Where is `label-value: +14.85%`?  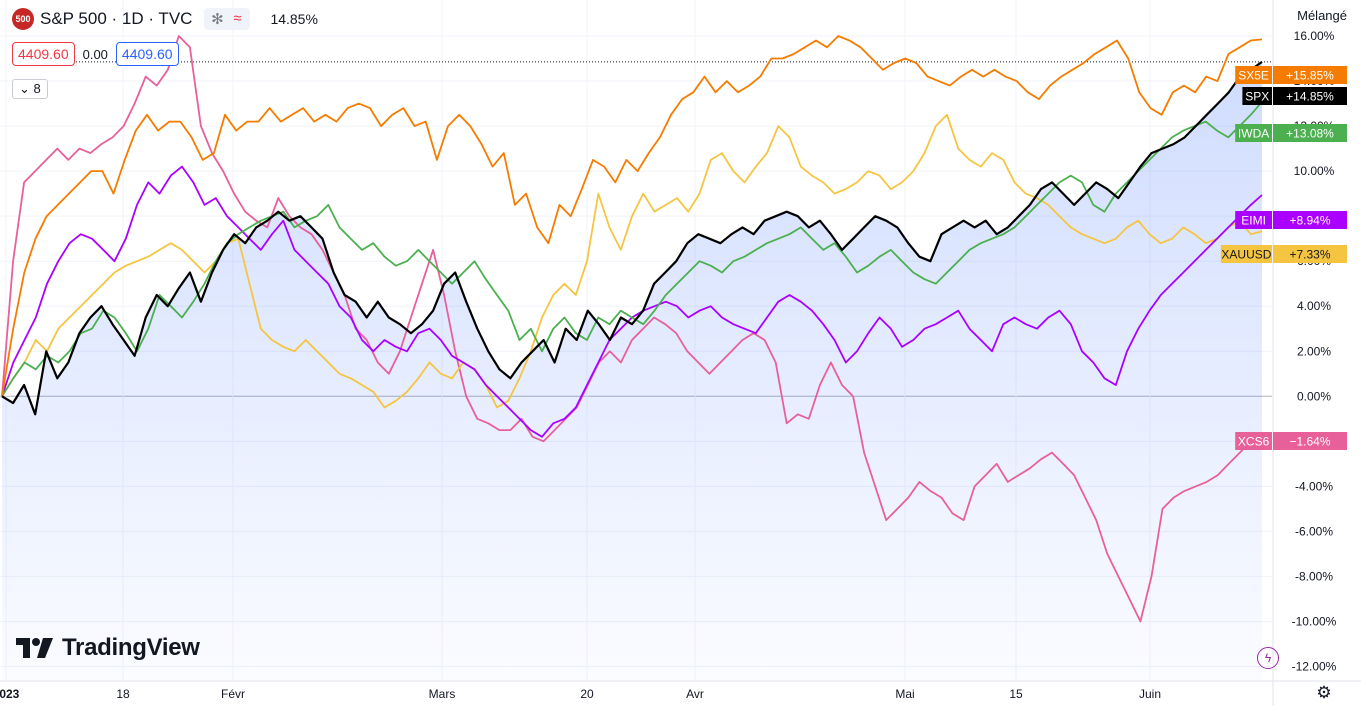
label-value: +14.85% is located at coordinates (1310, 97).